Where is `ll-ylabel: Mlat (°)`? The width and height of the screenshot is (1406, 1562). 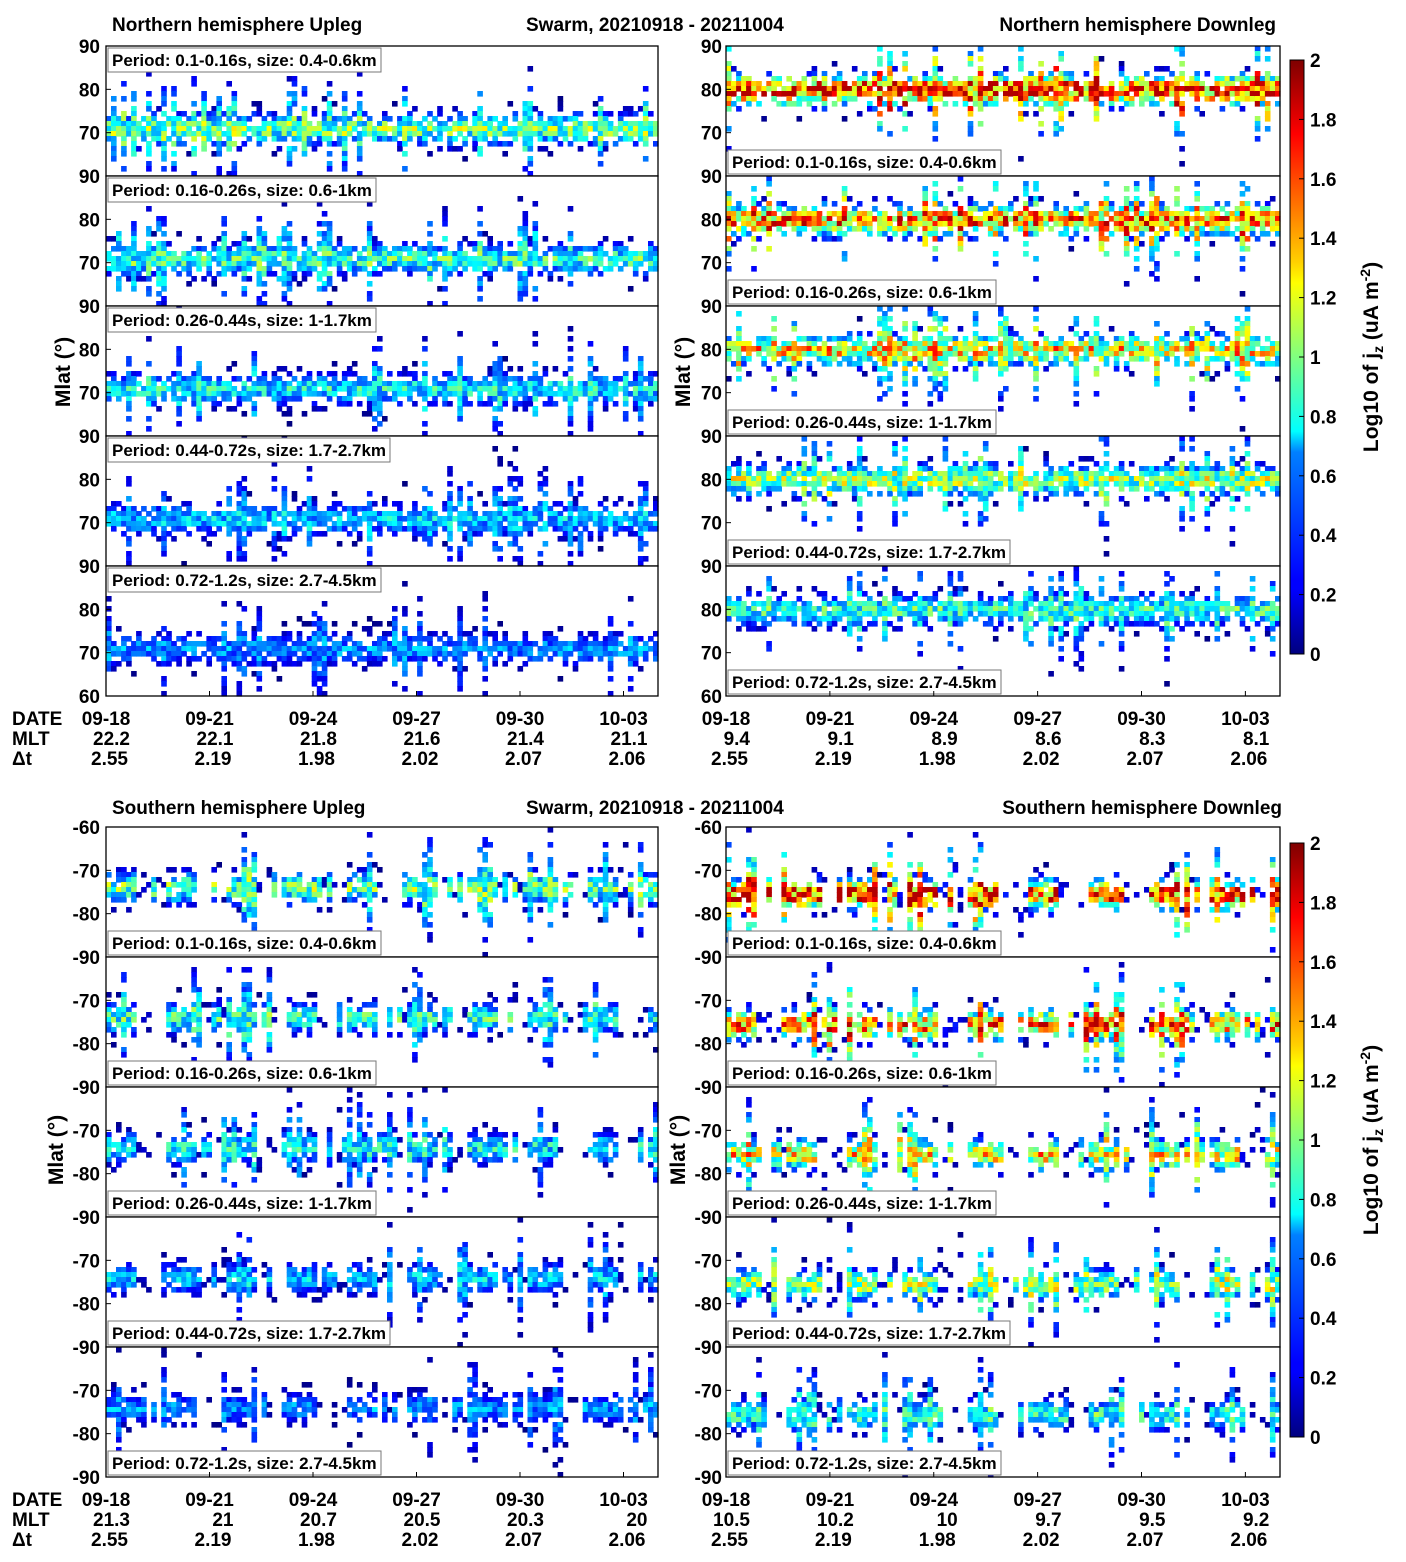
ll-ylabel: Mlat (°) is located at coordinates (56, 1150).